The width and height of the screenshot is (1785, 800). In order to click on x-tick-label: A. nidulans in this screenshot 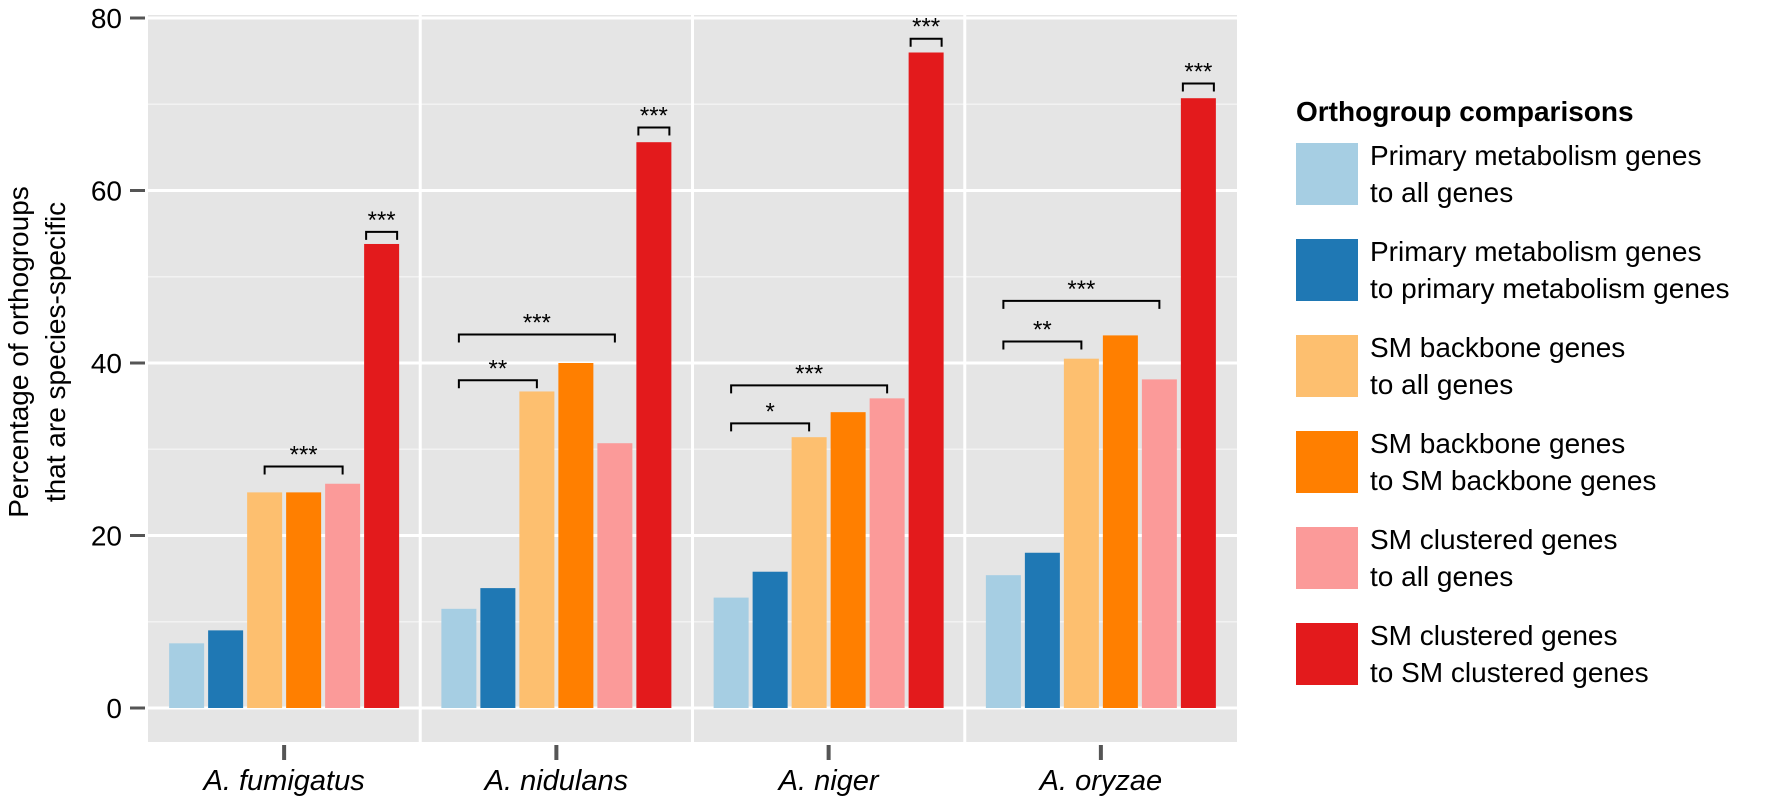, I will do `click(556, 781)`.